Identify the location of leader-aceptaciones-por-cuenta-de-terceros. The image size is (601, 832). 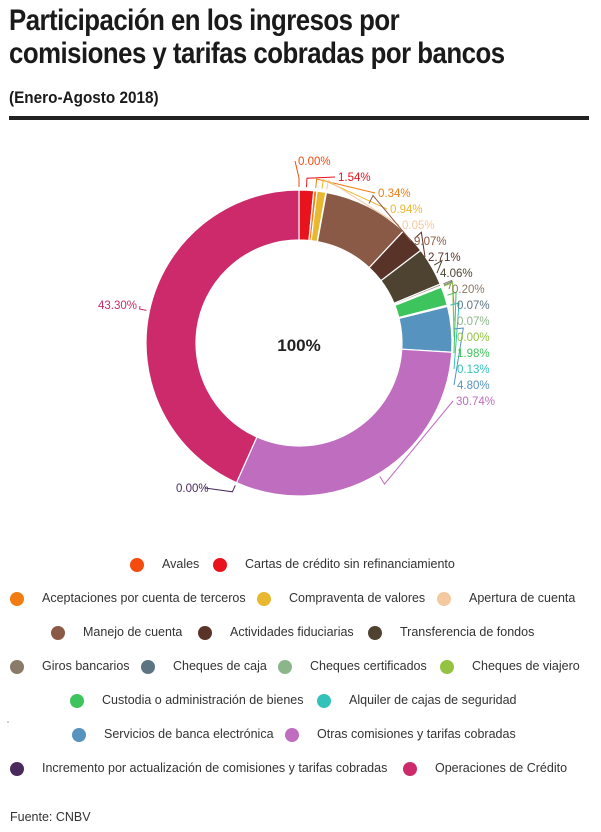
(345, 186).